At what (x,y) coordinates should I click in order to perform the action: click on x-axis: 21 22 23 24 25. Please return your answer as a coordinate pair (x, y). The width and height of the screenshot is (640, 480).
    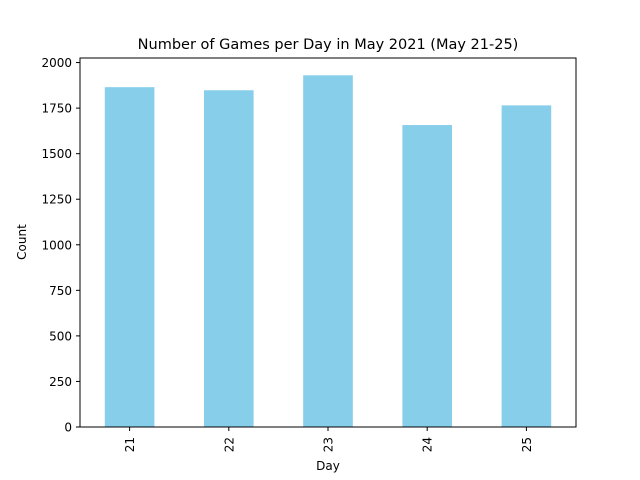
    Looking at the image, I should click on (328, 439).